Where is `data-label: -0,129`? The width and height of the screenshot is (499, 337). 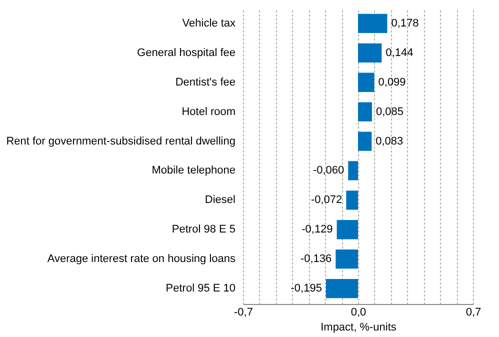 data-label: -0,129 is located at coordinates (317, 230).